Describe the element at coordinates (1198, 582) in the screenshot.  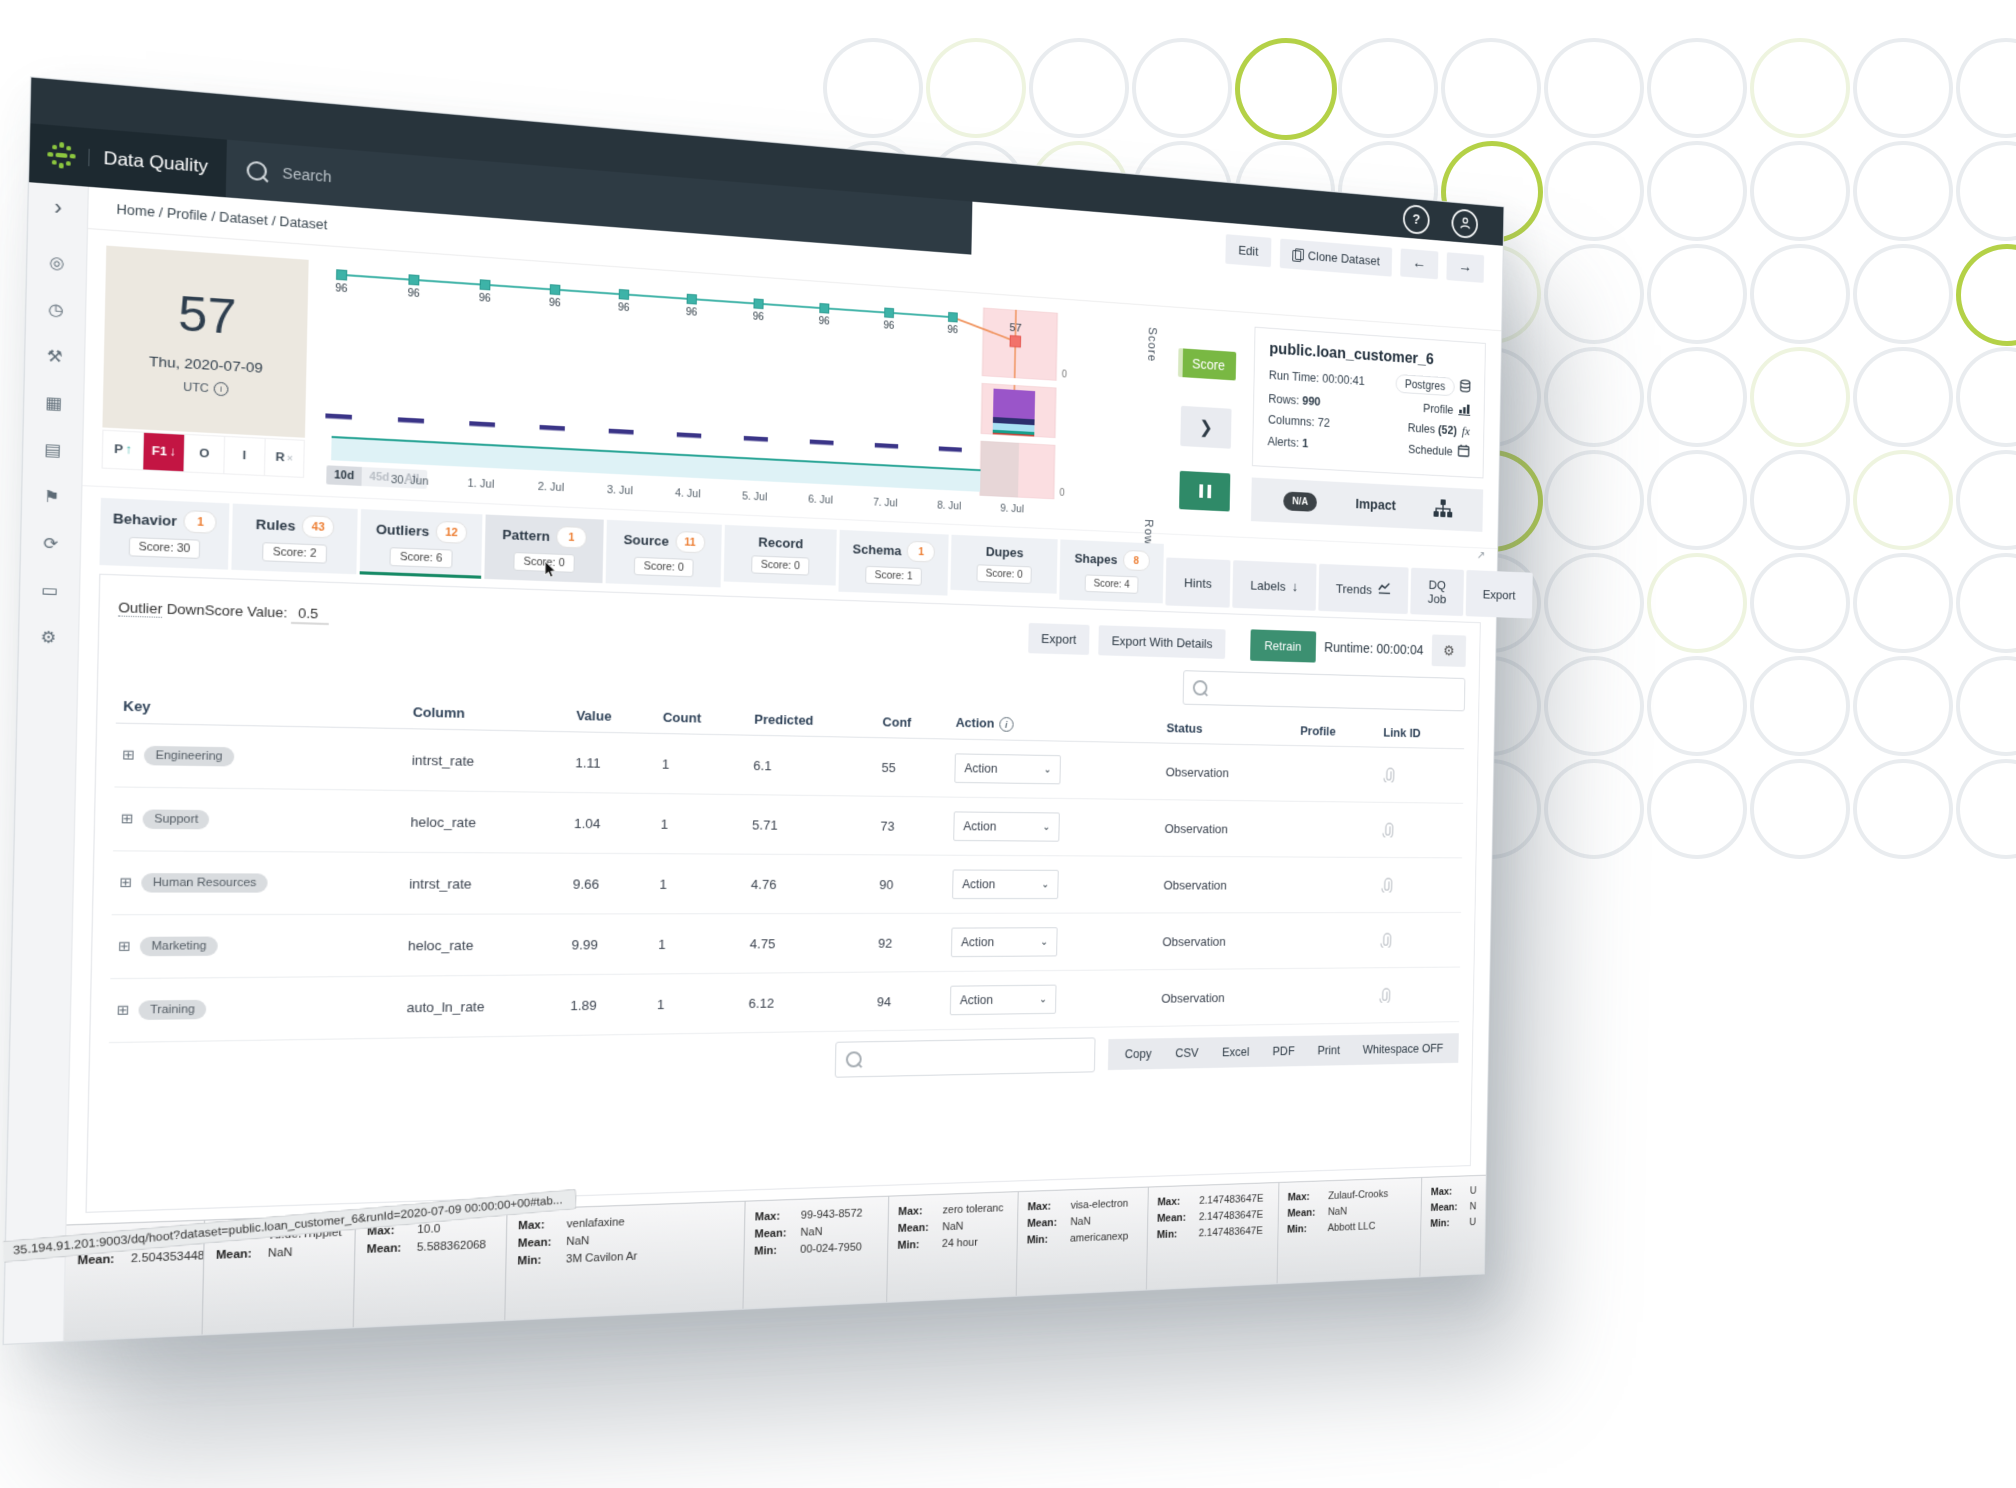
I see `hints-button: Hints` at that location.